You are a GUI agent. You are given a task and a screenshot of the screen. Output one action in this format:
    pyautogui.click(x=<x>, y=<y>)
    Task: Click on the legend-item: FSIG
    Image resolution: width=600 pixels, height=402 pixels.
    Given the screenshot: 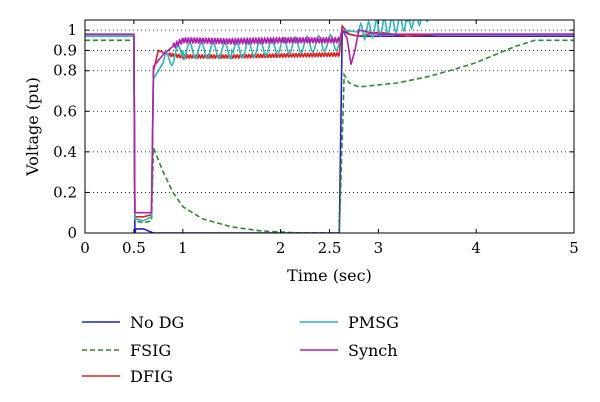 What is the action you would take?
    pyautogui.click(x=126, y=350)
    